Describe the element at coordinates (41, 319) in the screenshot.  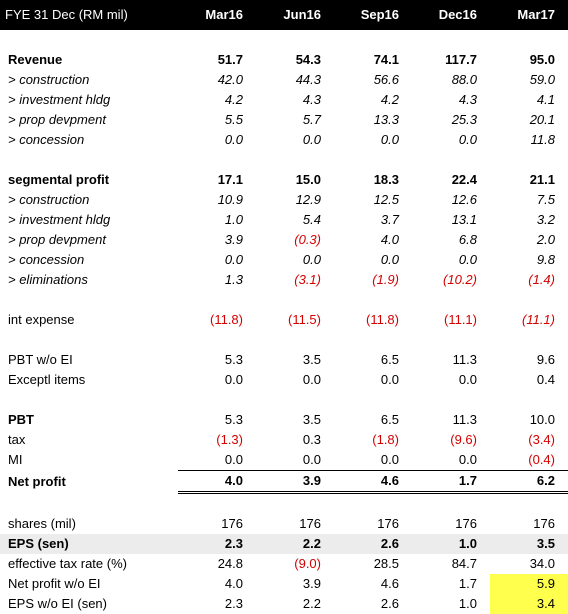
I see `row-label: int expense` at that location.